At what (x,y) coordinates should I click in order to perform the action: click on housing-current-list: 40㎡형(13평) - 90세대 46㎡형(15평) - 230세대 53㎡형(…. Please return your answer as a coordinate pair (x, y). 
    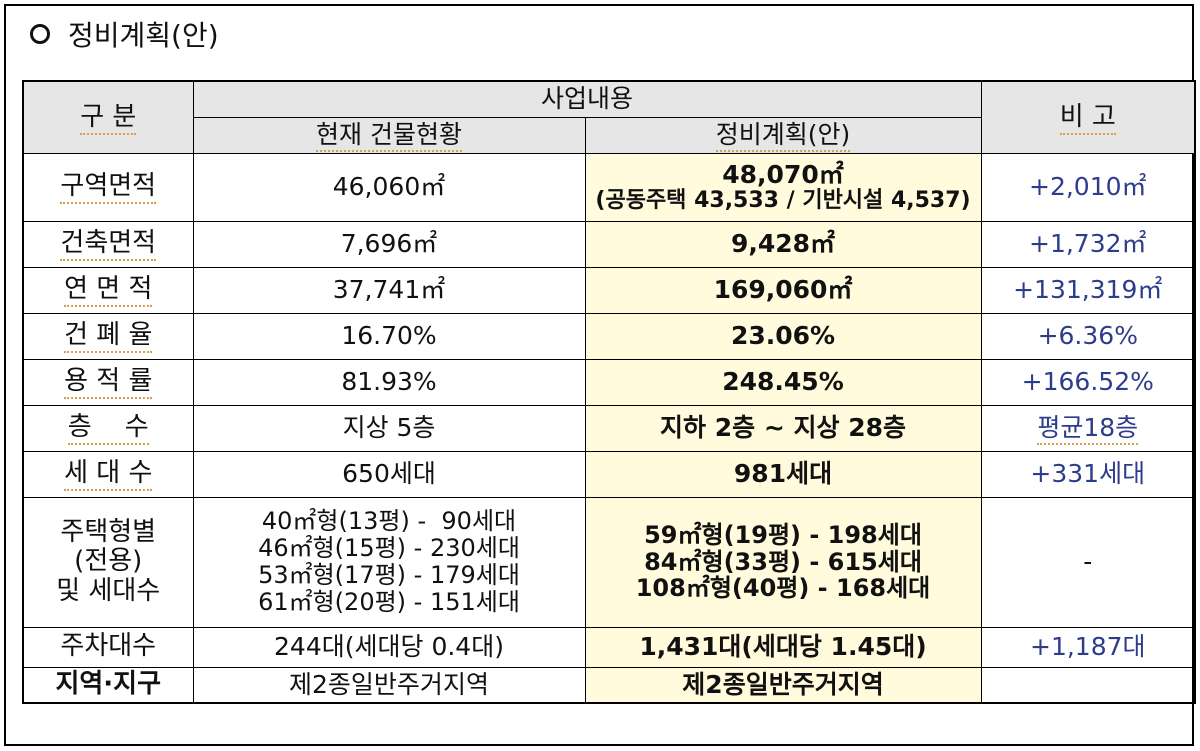
    Looking at the image, I should click on (389, 562).